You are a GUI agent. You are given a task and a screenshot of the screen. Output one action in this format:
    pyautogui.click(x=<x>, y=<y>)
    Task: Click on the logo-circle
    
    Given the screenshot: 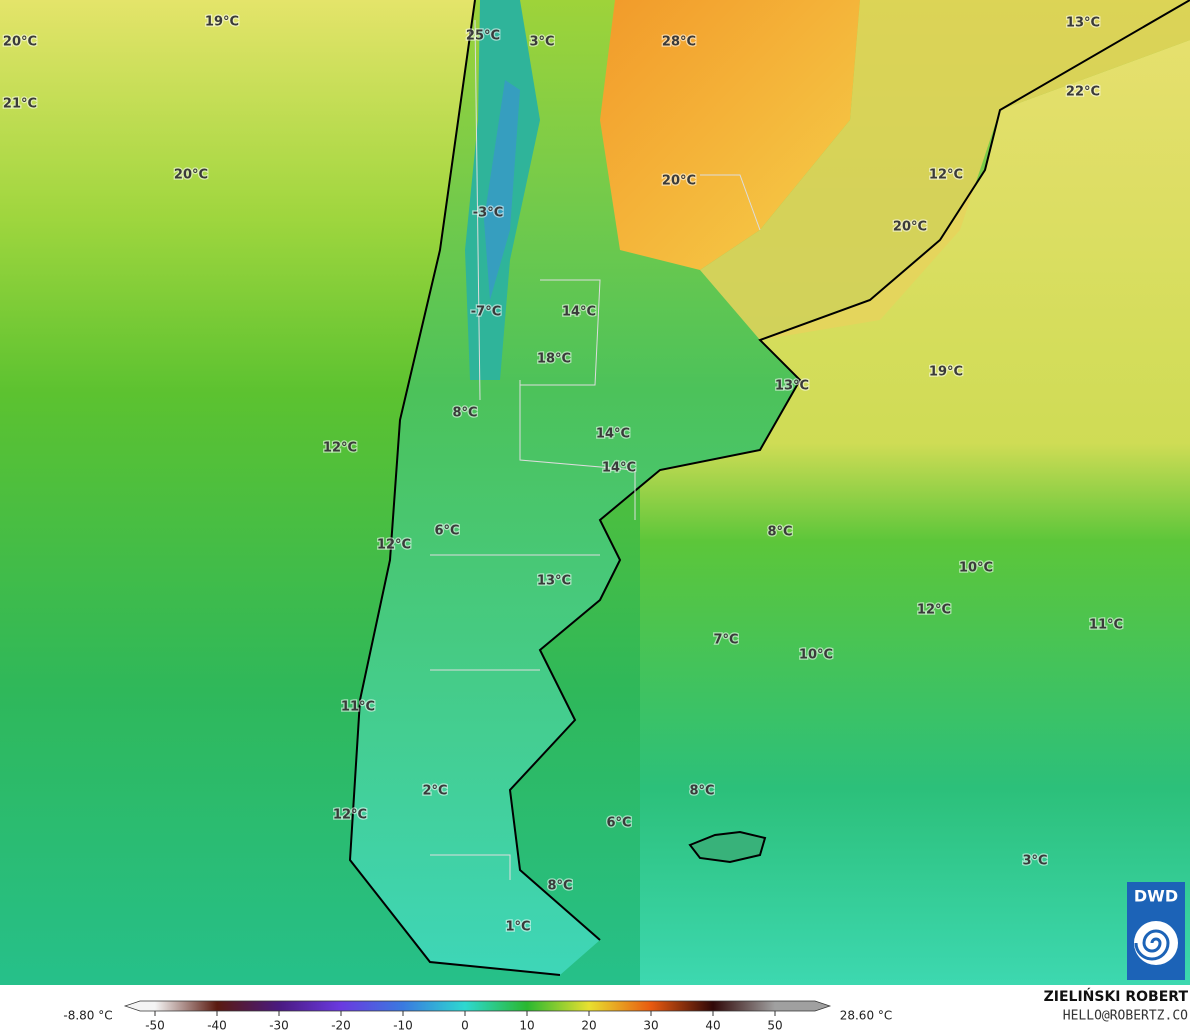 What is the action you would take?
    pyautogui.click(x=1156, y=943)
    